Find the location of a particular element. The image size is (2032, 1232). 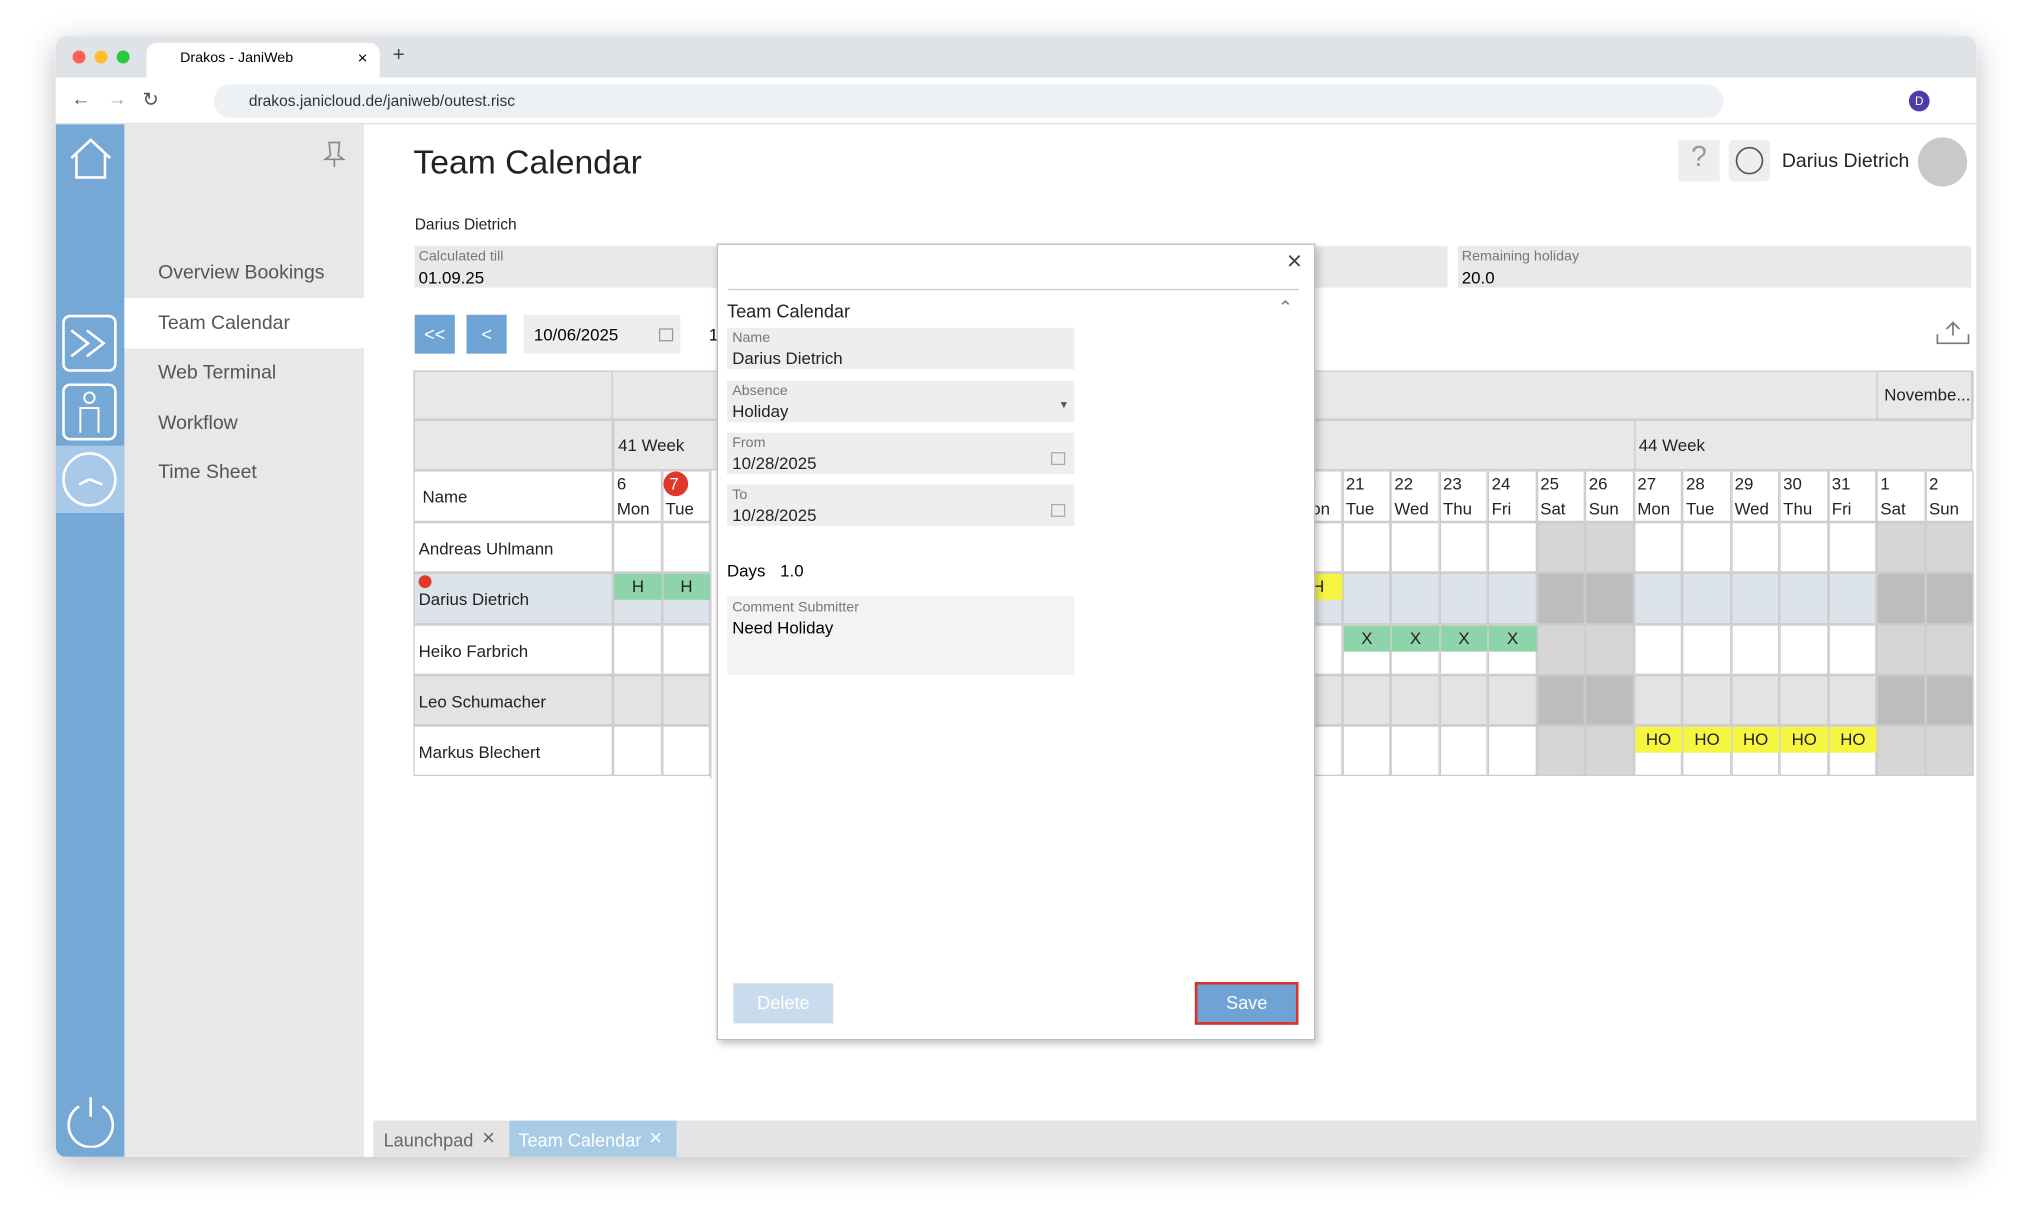

first-button: << is located at coordinates (434, 334).